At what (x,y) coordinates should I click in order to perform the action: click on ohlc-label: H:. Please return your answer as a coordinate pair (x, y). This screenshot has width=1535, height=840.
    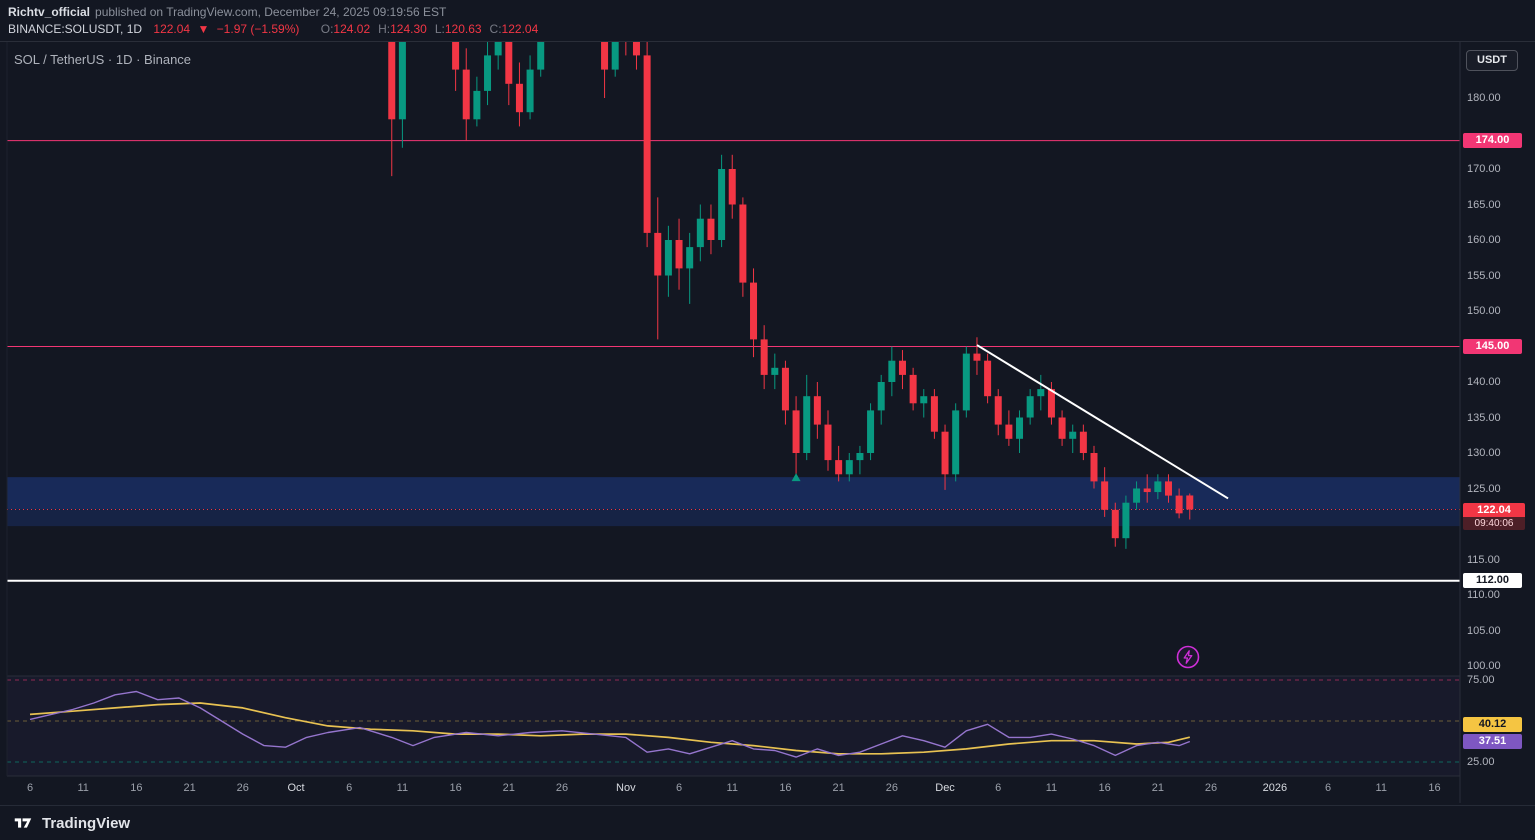
    Looking at the image, I should click on (384, 29).